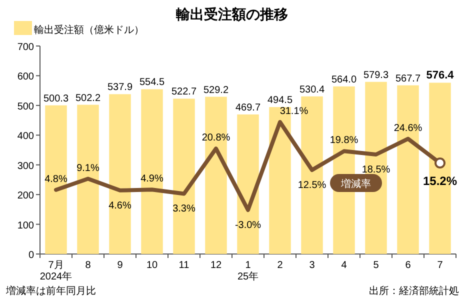 This screenshot has height=300, width=465. I want to click on data-label: 9.1%, so click(88, 168).